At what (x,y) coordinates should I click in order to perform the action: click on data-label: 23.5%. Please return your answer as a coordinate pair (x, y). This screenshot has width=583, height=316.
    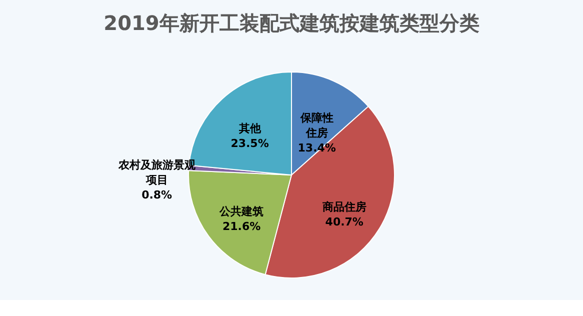
    Looking at the image, I should click on (249, 143).